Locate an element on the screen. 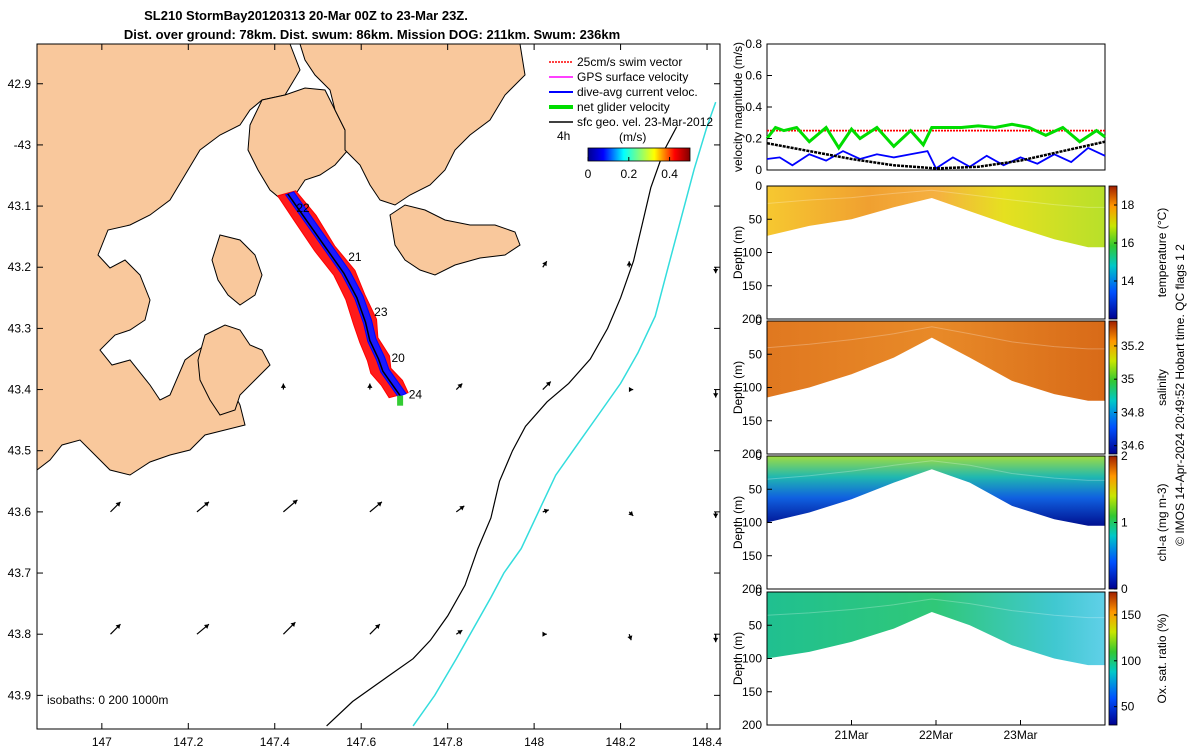 The width and height of the screenshot is (1200, 750). oxygen-y-tick-label: 150 is located at coordinates (752, 692).